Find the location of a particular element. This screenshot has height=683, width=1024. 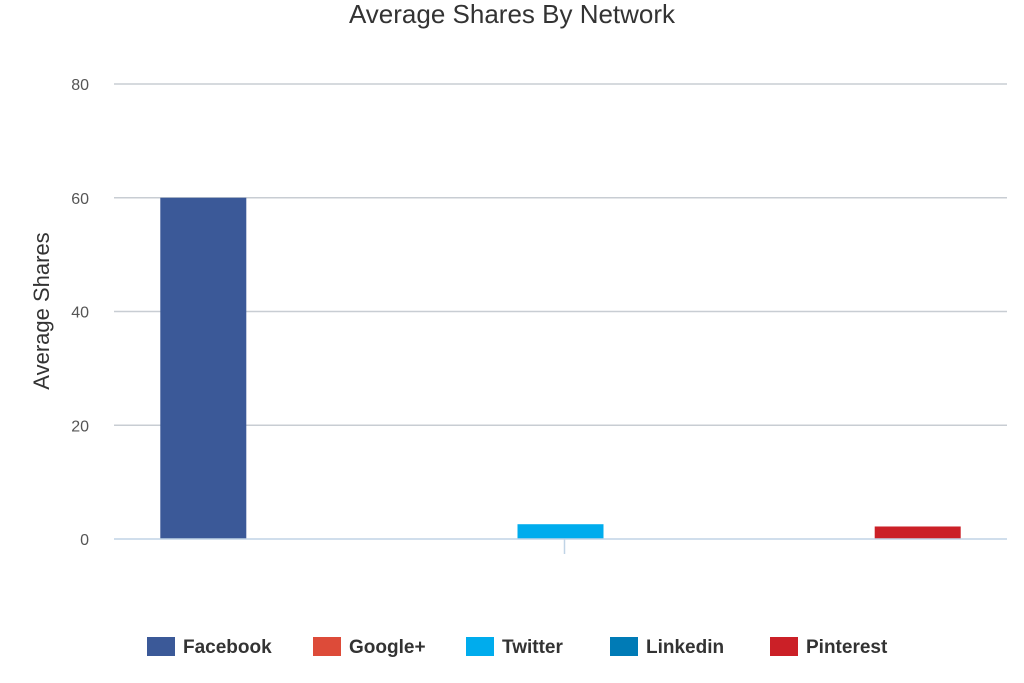

legend-label-facebook: Facebook is located at coordinates (227, 647).